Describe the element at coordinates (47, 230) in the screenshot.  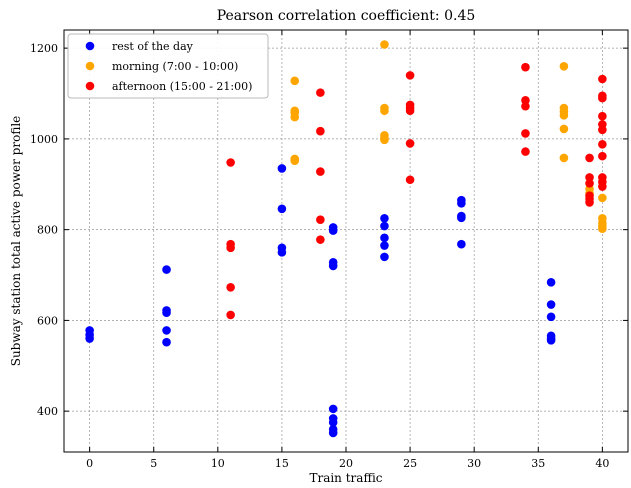
I see `y-tick-label: 800` at that location.